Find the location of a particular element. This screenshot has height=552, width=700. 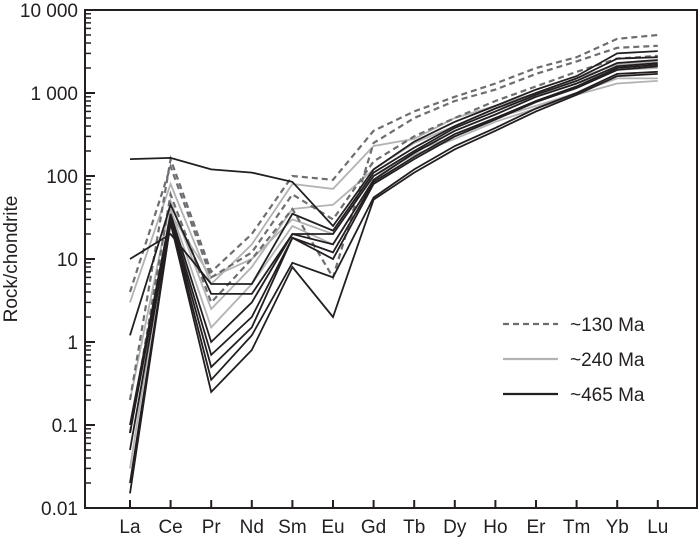

x-tick-label-Gd: Gd is located at coordinates (373, 527).